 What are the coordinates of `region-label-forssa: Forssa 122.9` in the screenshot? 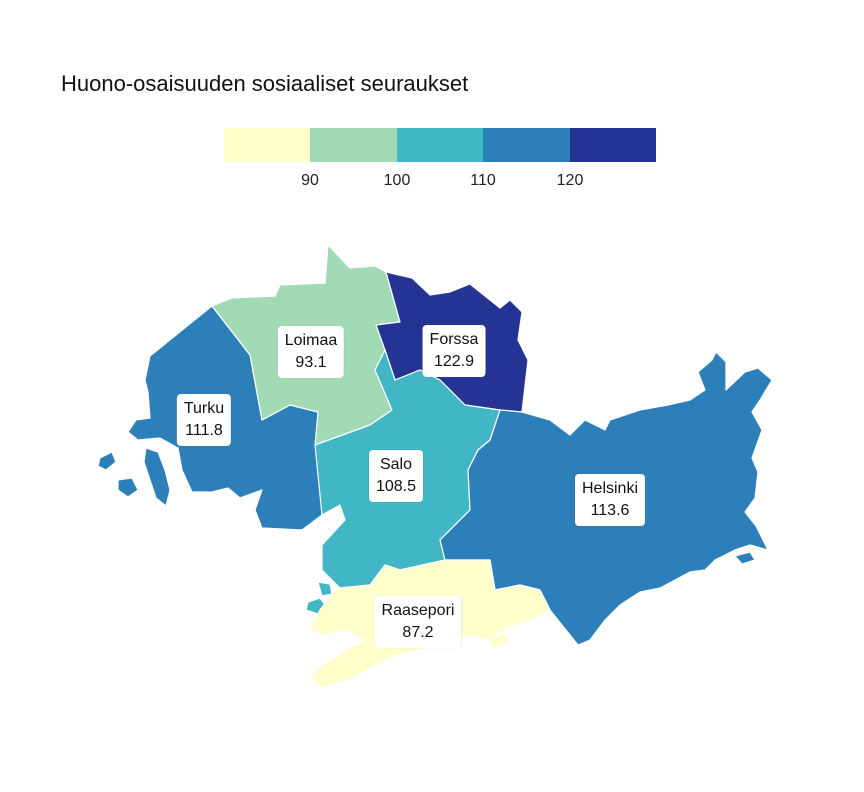 It's located at (454, 351).